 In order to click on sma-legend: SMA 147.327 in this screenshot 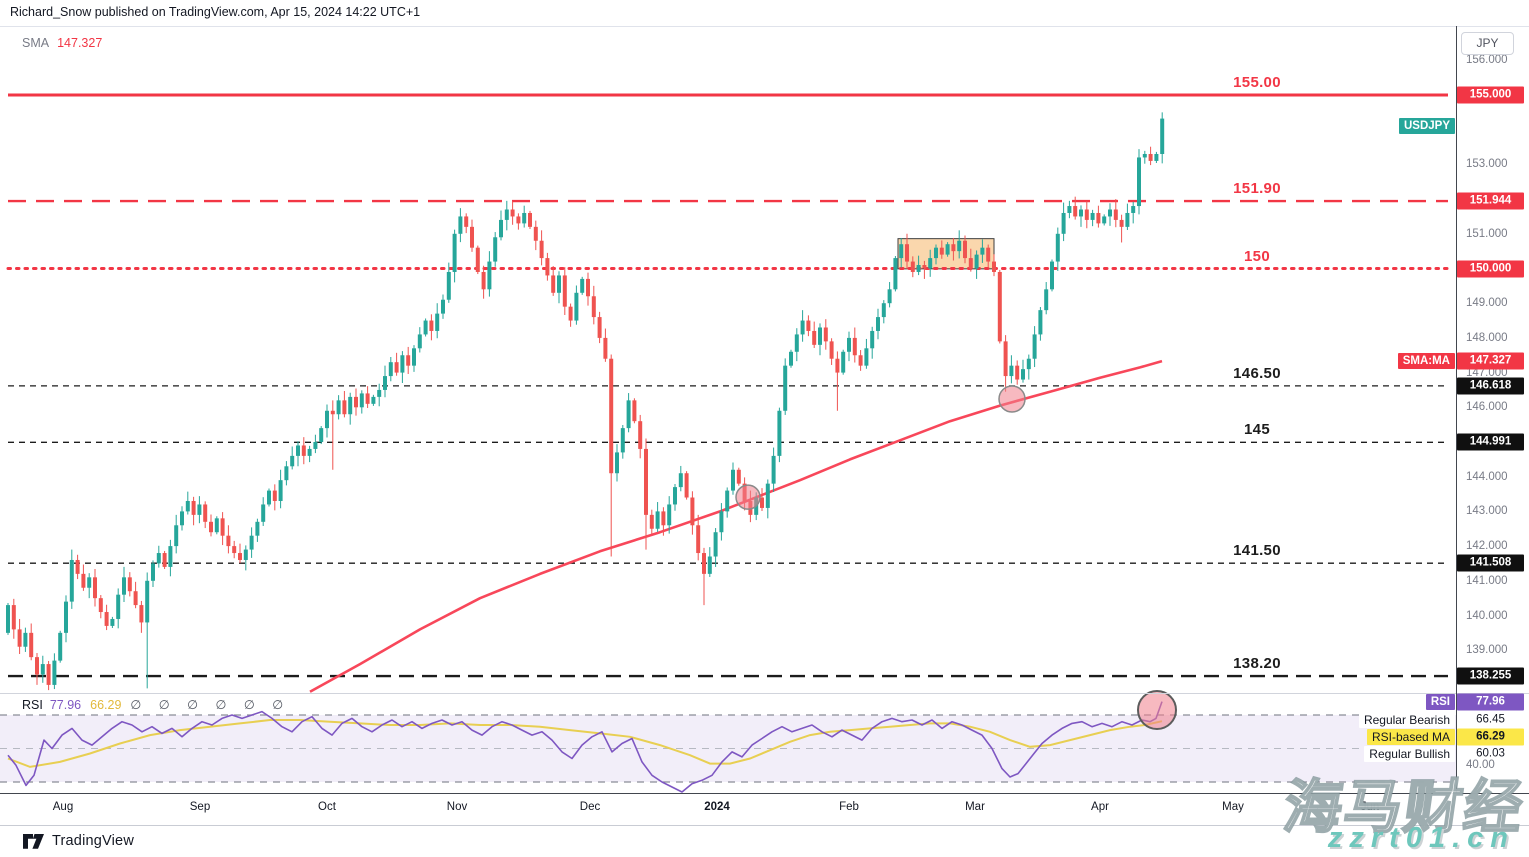, I will do `click(62, 43)`.